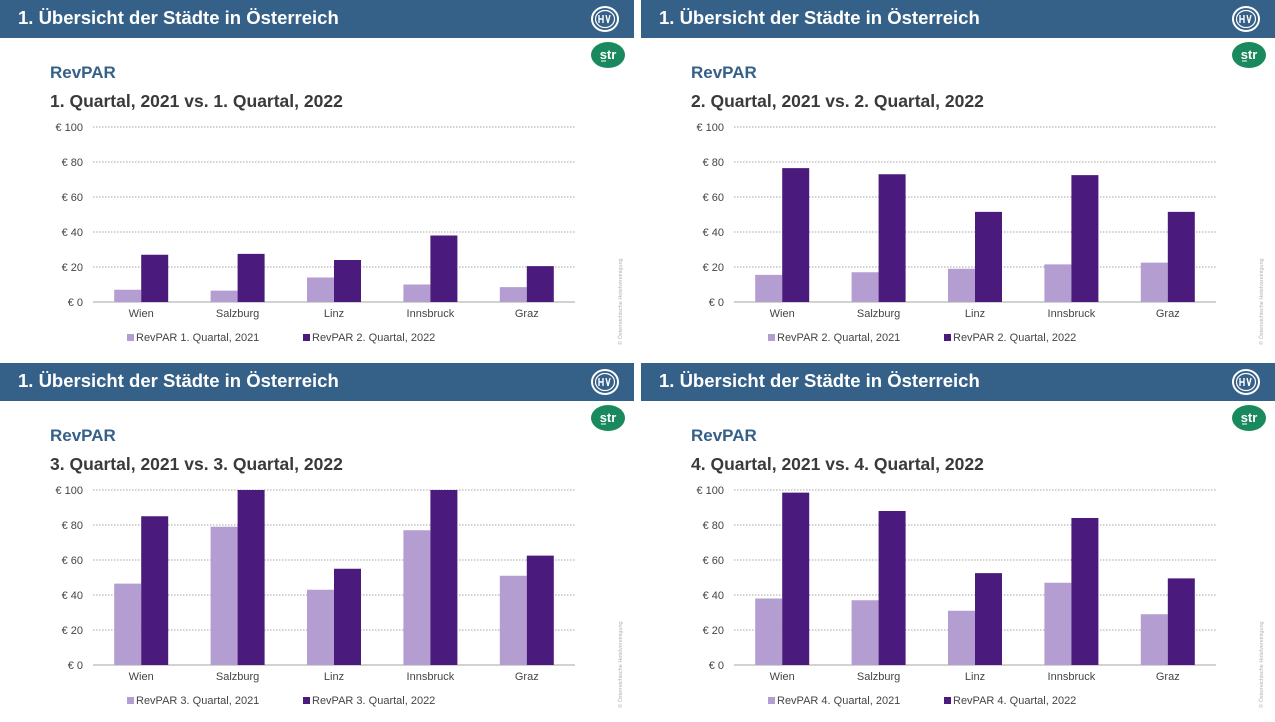 This screenshot has width=1275, height=722. What do you see at coordinates (196, 464) in the screenshot?
I see `chart-subtitle: 3. Quartal, 2021 vs. 3. Quartal, 2022` at bounding box center [196, 464].